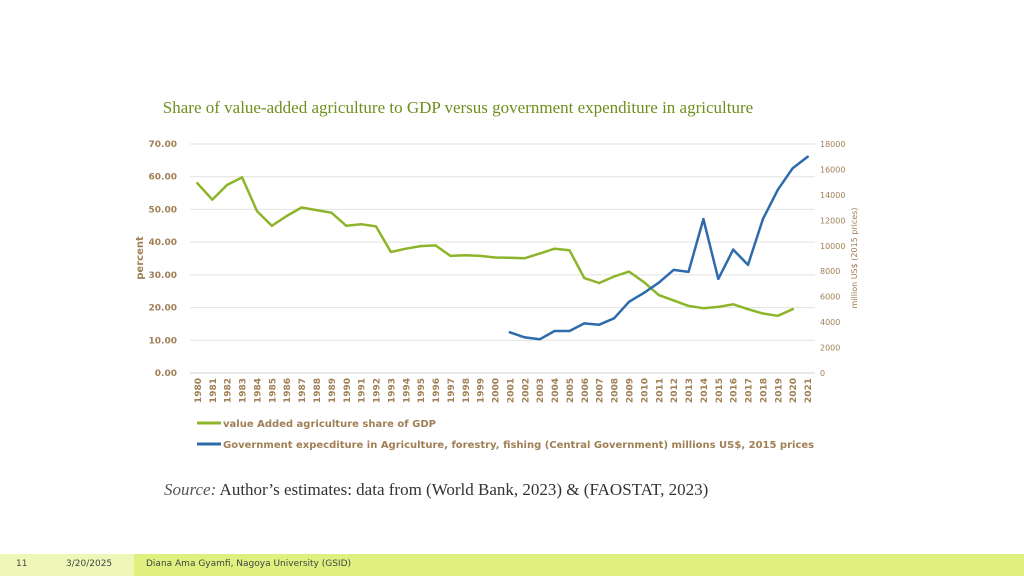 The image size is (1024, 576). What do you see at coordinates (832, 144) in the screenshot?
I see `y-tick-label-right: 18000` at bounding box center [832, 144].